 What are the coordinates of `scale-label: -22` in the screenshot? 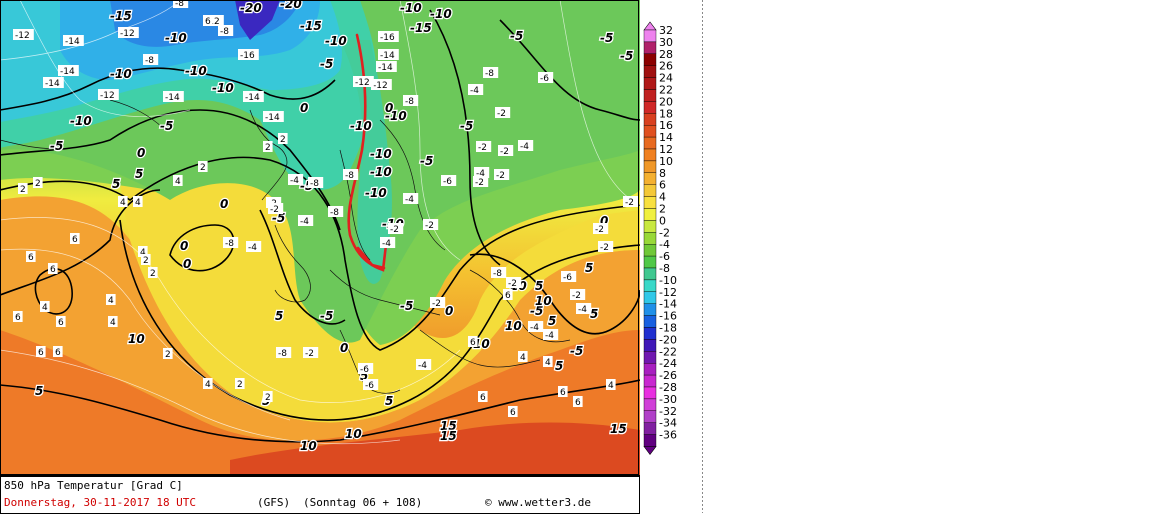 It's located at (668, 351).